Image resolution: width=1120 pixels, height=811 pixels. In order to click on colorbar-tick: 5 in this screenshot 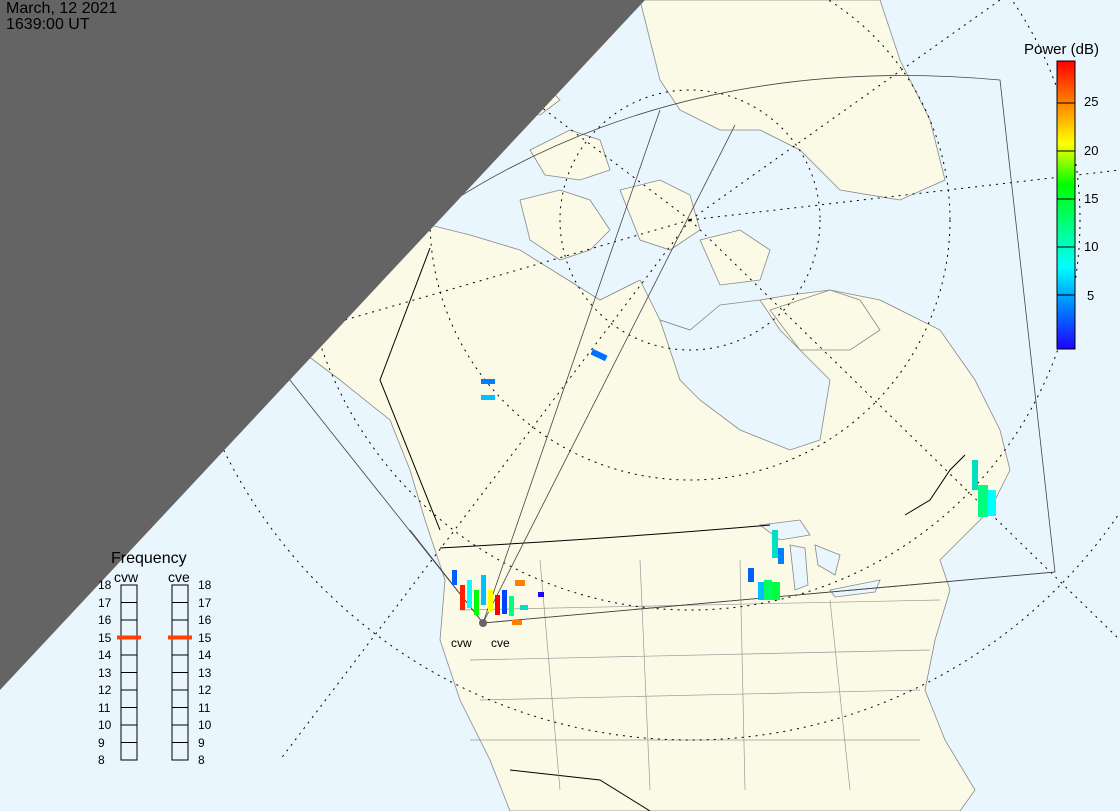, I will do `click(1091, 295)`.